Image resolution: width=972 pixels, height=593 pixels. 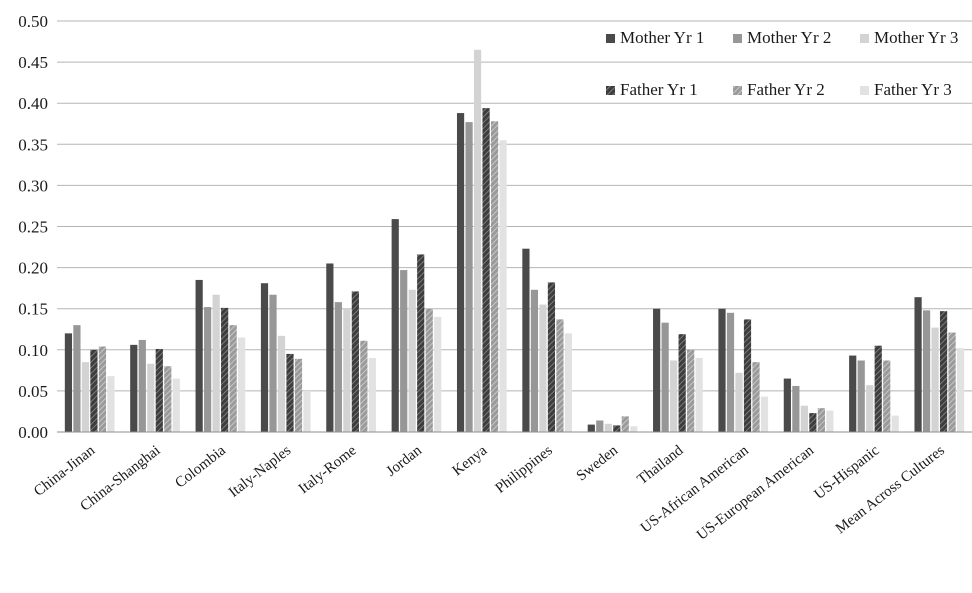 I want to click on x-tick-label: China-Jinan, so click(x=64, y=471).